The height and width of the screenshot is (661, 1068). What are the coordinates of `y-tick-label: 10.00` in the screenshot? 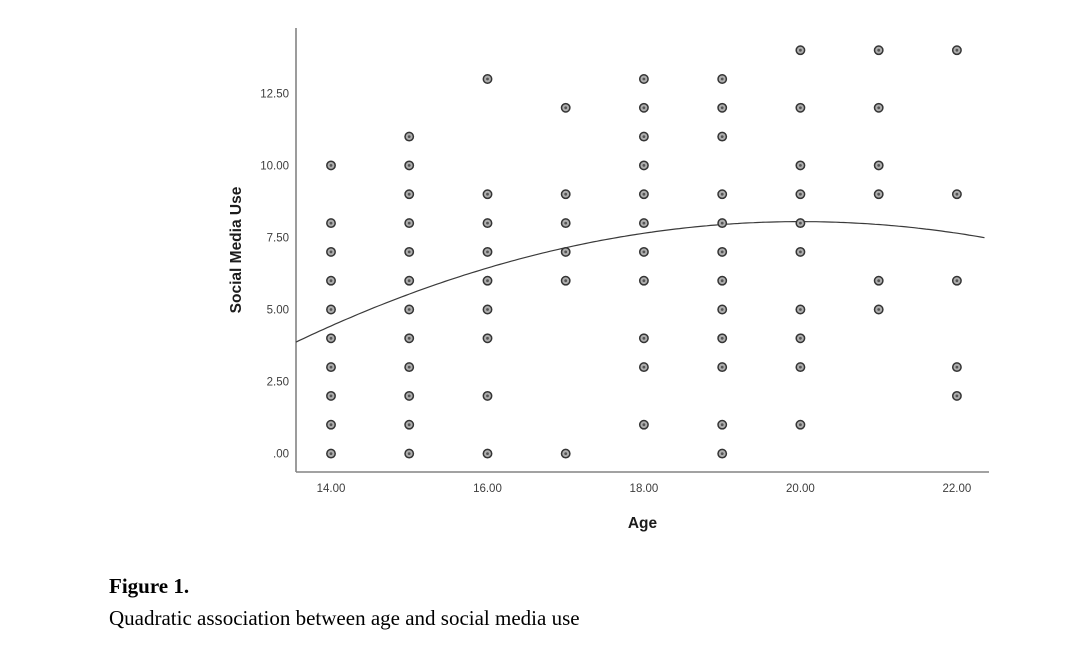 It's located at (274, 166).